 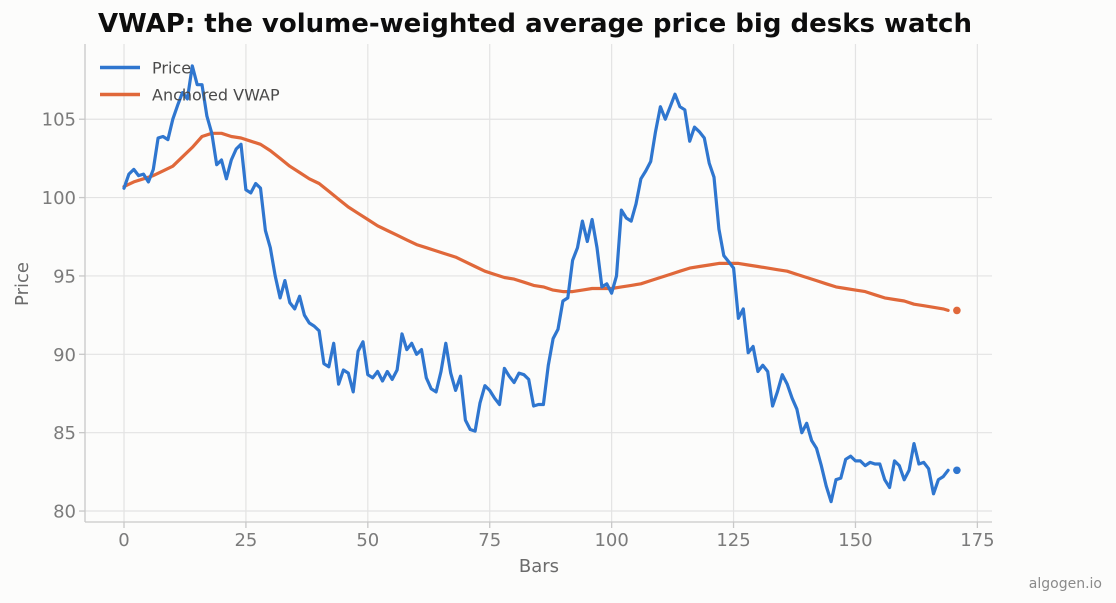 What do you see at coordinates (59, 120) in the screenshot?
I see `y-tick-label: 105` at bounding box center [59, 120].